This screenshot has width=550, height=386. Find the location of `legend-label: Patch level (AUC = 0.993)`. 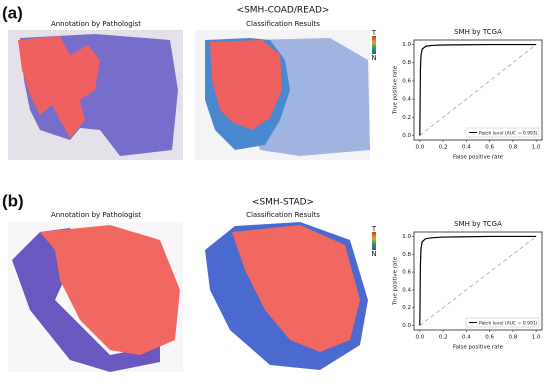

legend-label: Patch level (AUC = 0.993) is located at coordinates (508, 133).